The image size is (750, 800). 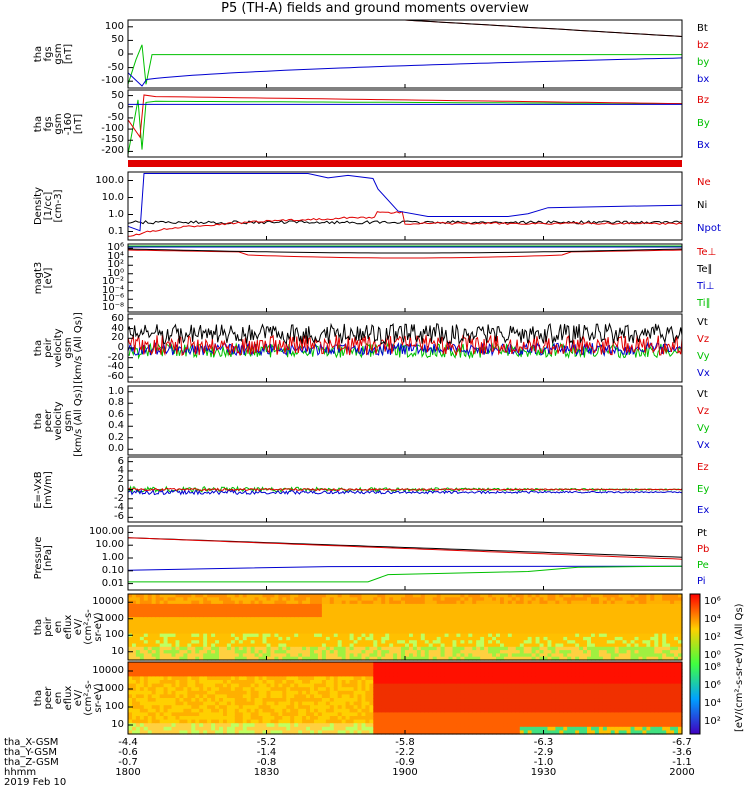 I want to click on ephem-z: -0.8, so click(x=266, y=762).